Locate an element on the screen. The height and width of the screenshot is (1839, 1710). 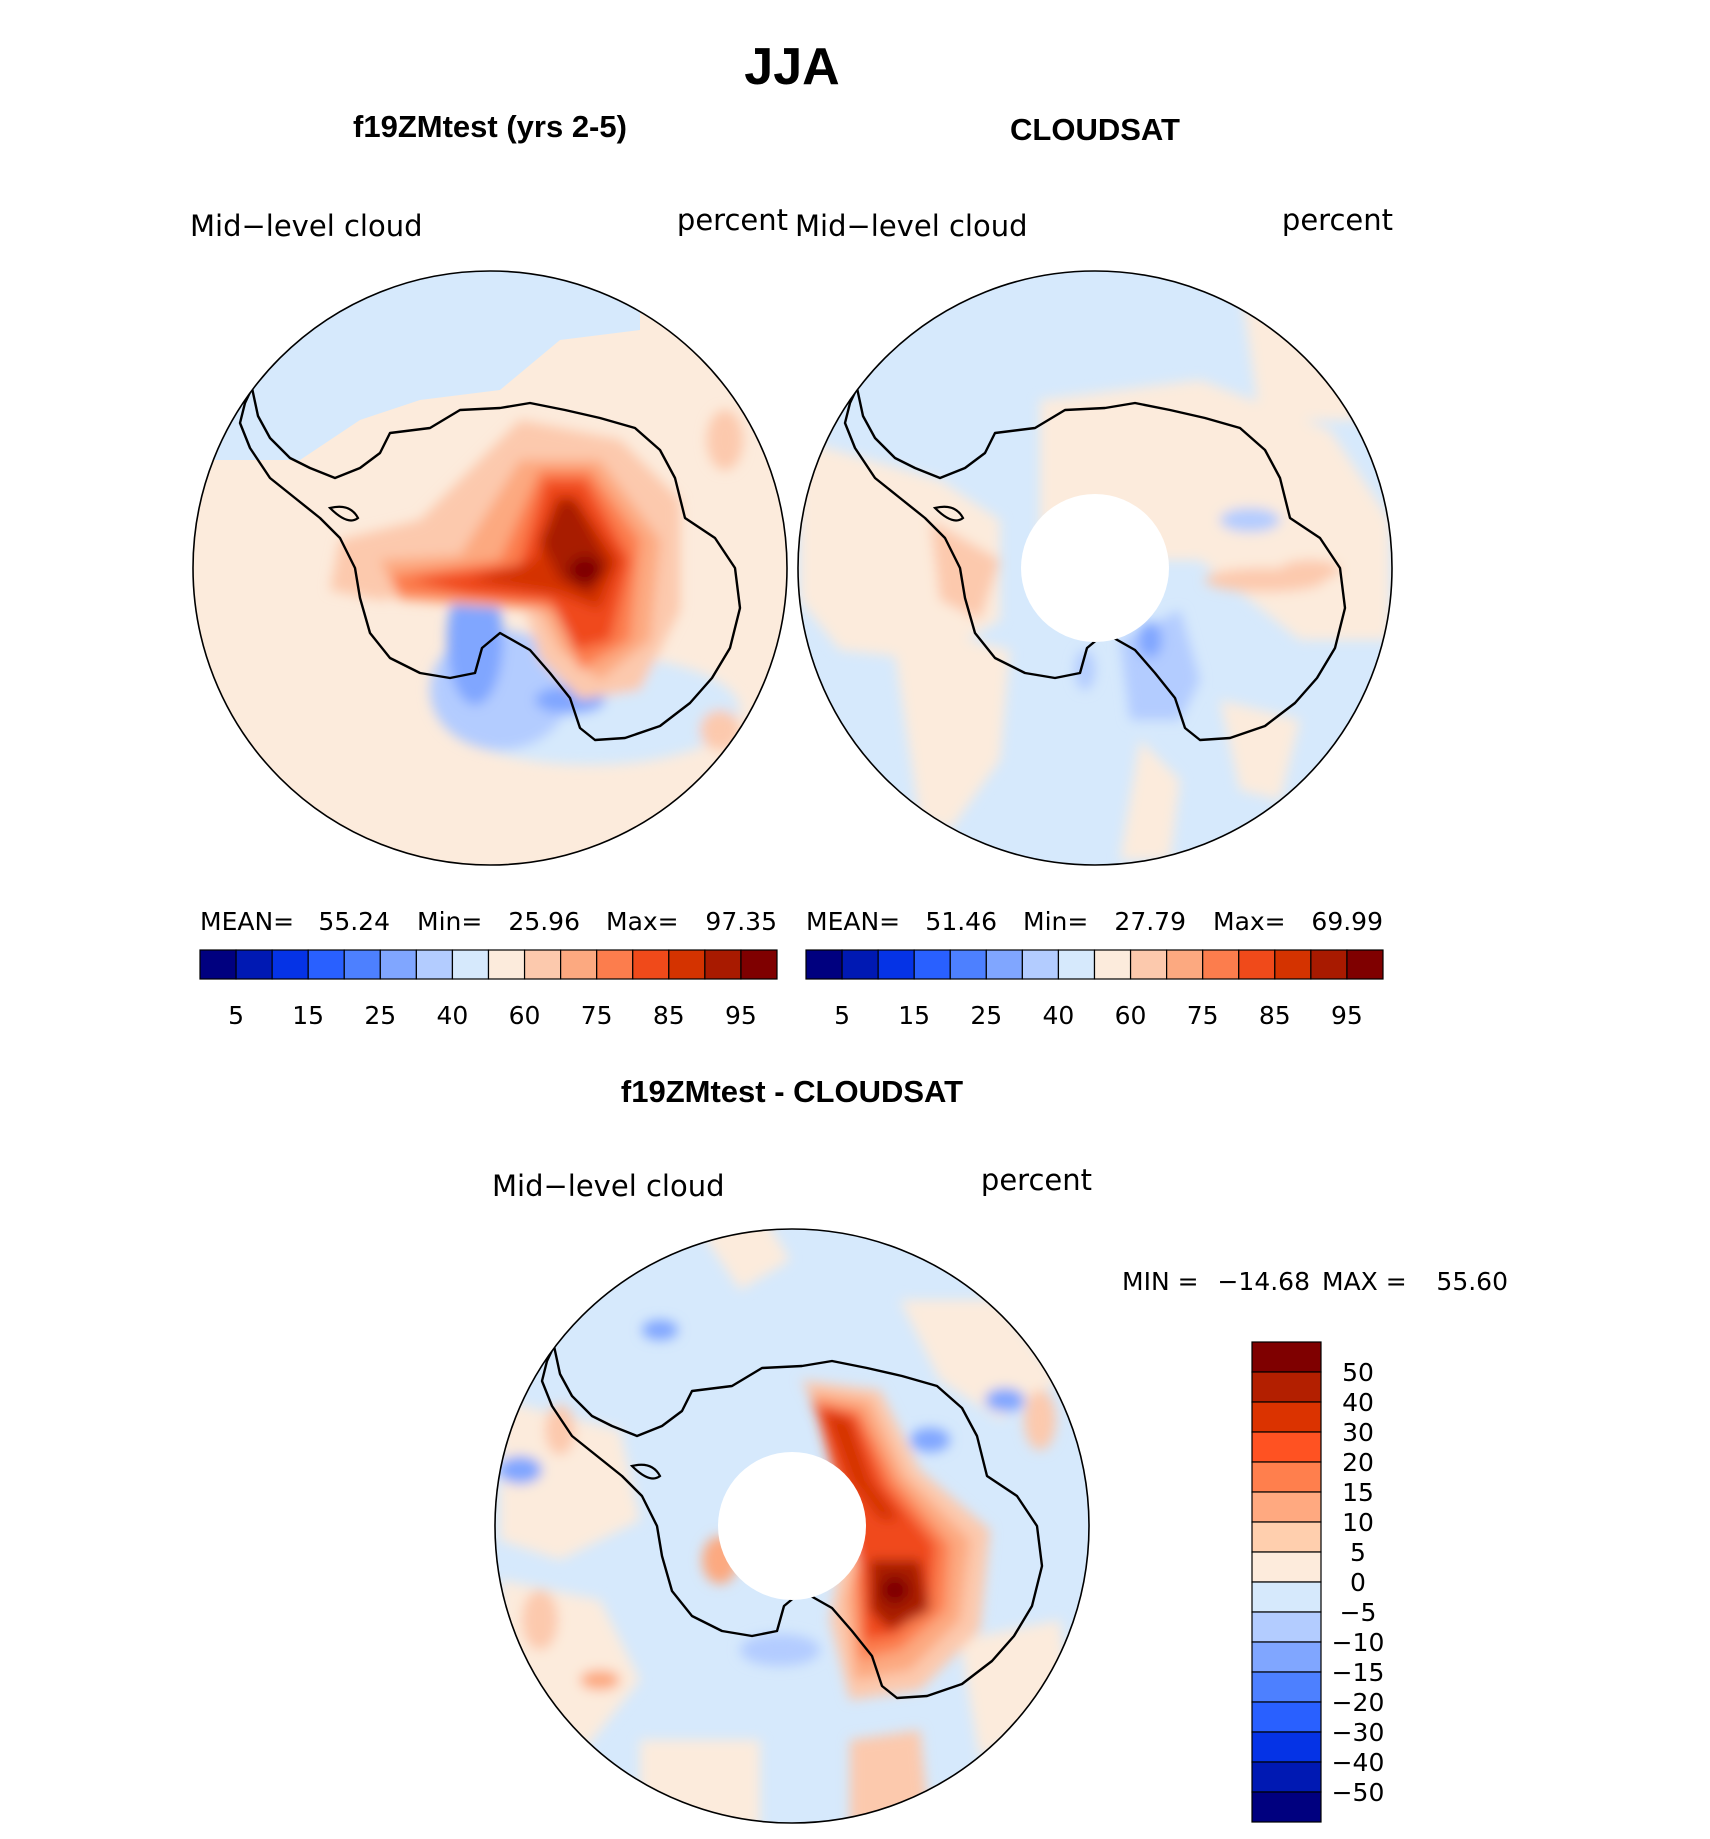
panel-obs-title: CLOUDSAT is located at coordinates (1095, 129).